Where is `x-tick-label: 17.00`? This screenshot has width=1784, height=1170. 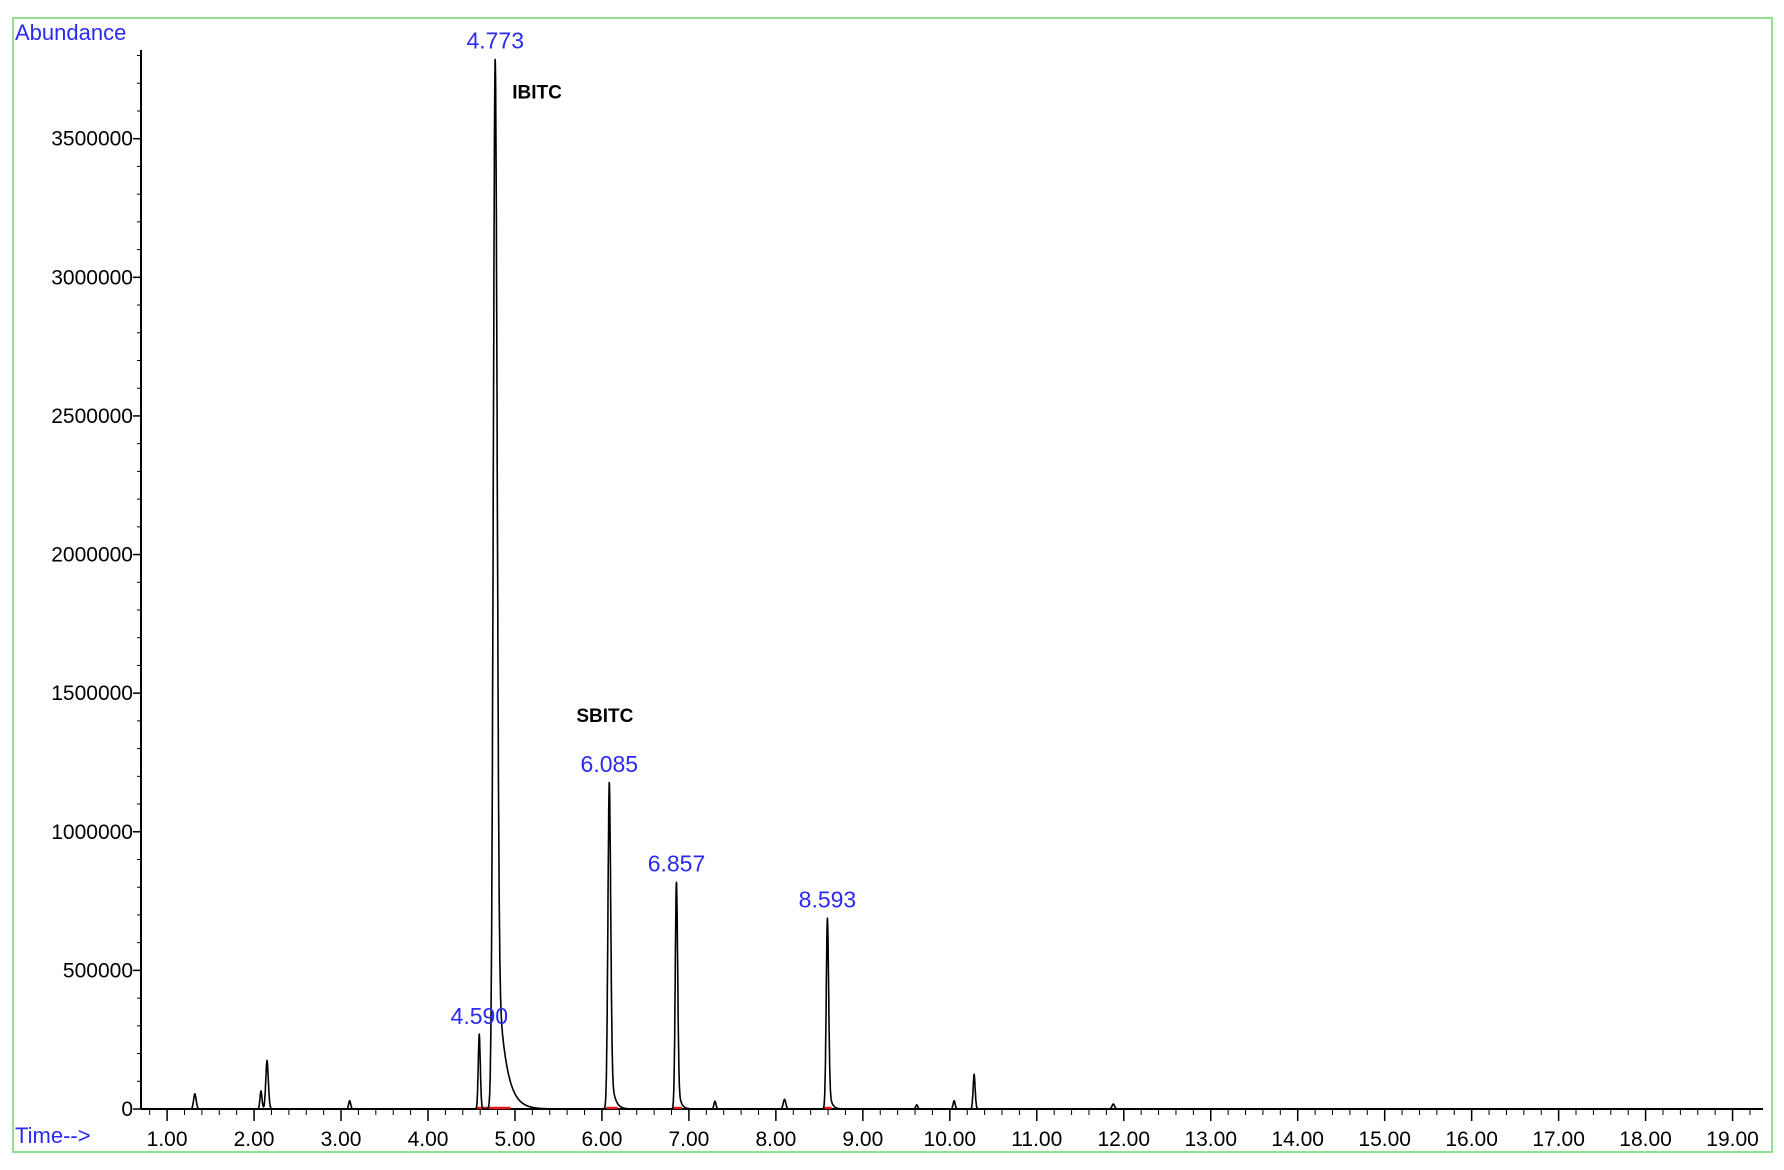
x-tick-label: 17.00 is located at coordinates (1558, 1139).